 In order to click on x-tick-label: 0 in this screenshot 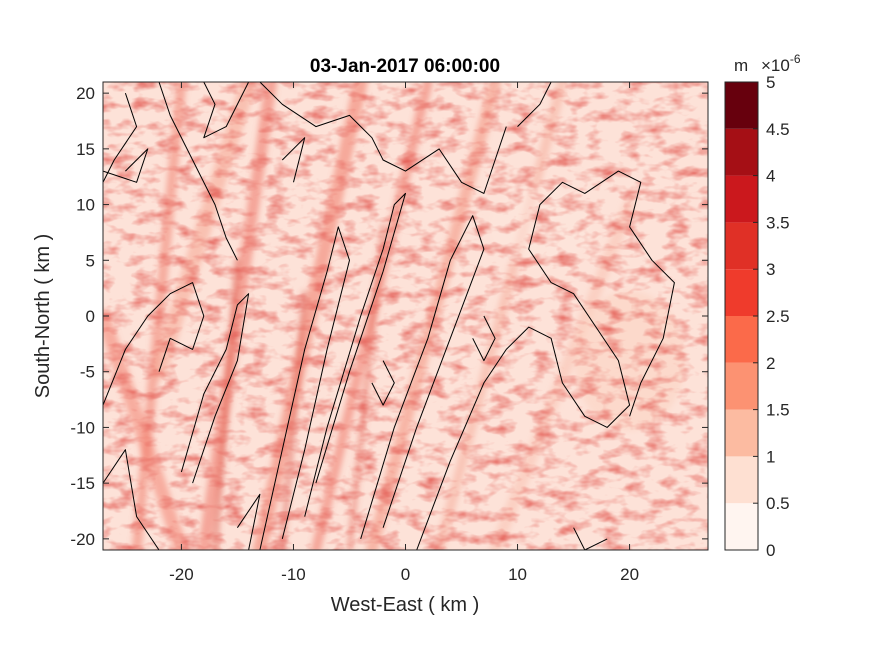, I will do `click(405, 574)`.